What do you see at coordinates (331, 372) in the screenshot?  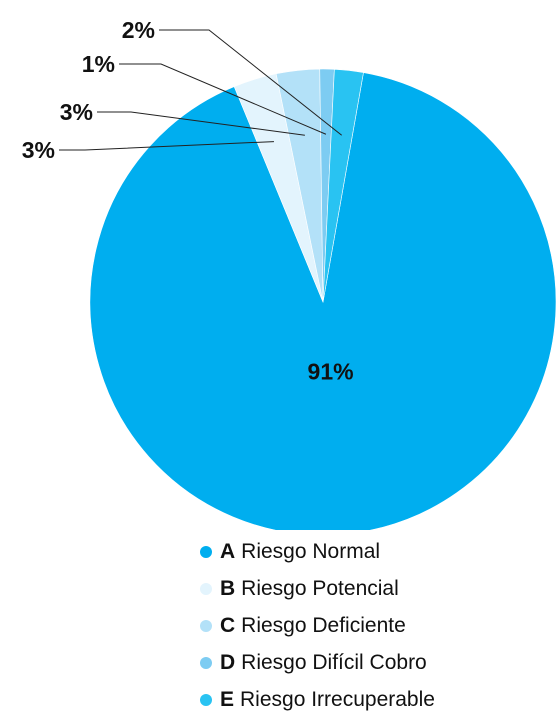 I see `data-label-a: 91%` at bounding box center [331, 372].